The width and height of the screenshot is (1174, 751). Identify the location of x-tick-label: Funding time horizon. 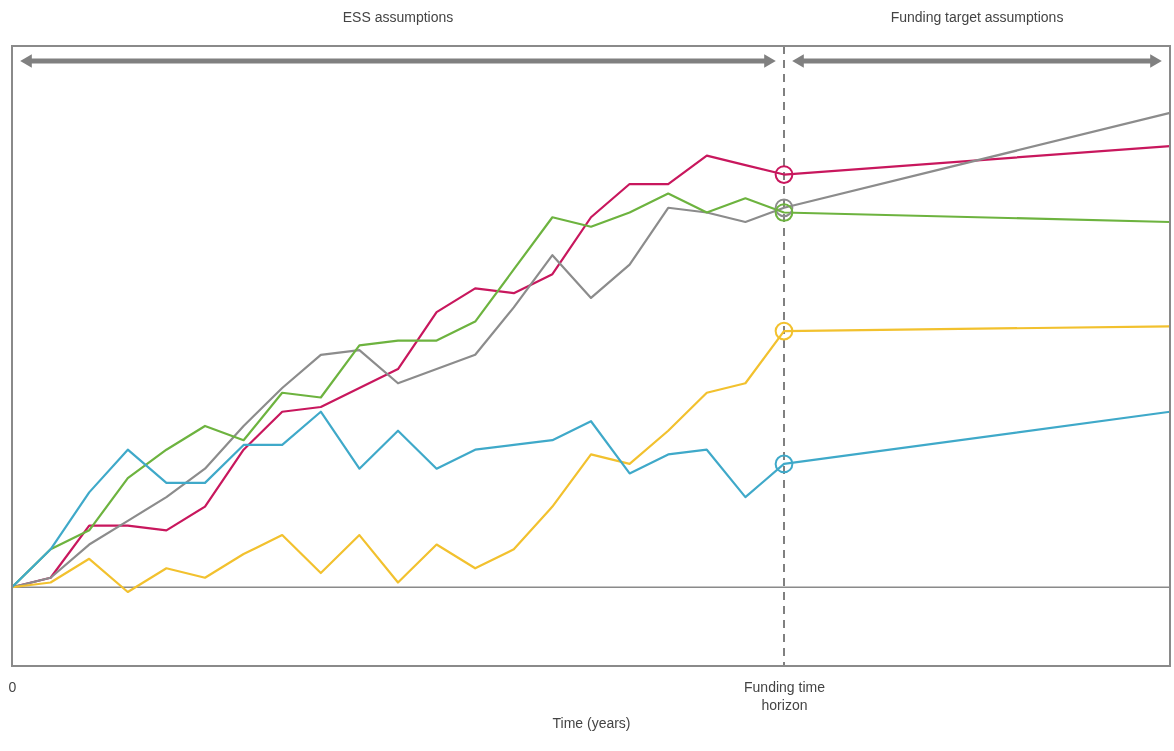
(785, 695).